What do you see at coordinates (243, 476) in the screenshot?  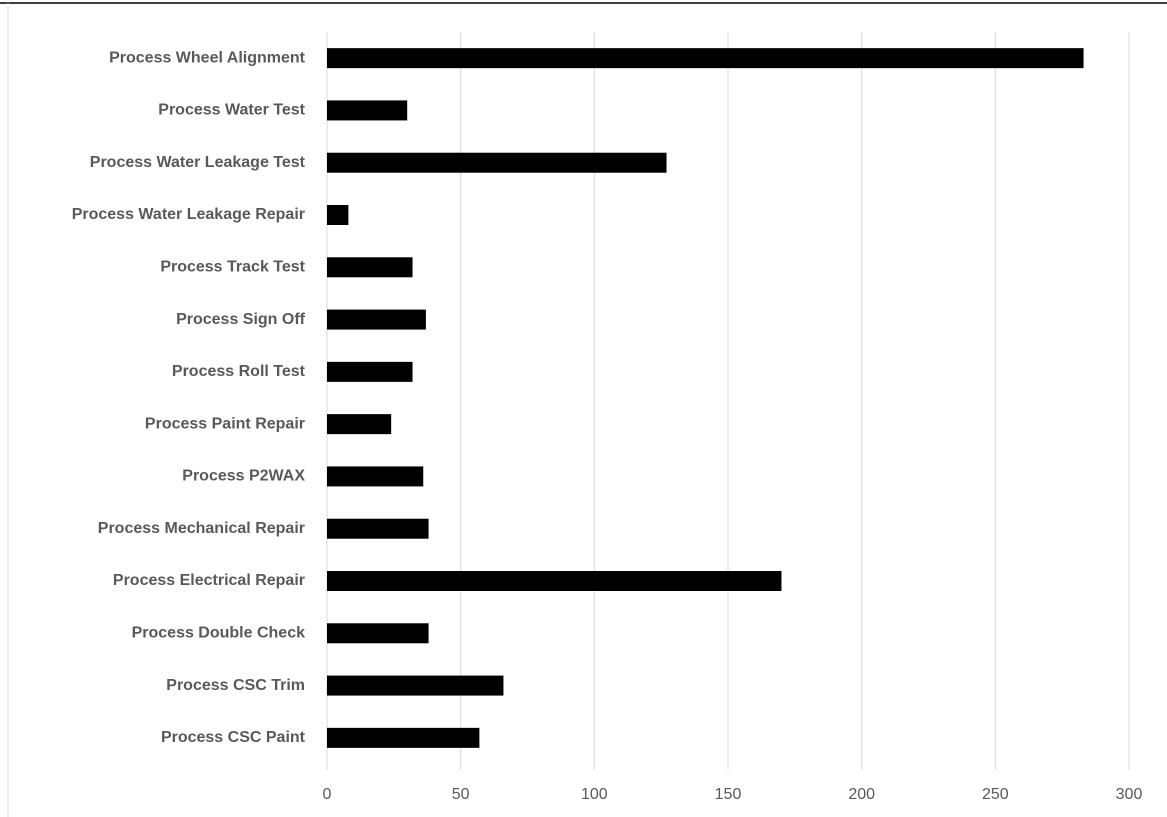 I see `y-tick-label: Process P2WAX` at bounding box center [243, 476].